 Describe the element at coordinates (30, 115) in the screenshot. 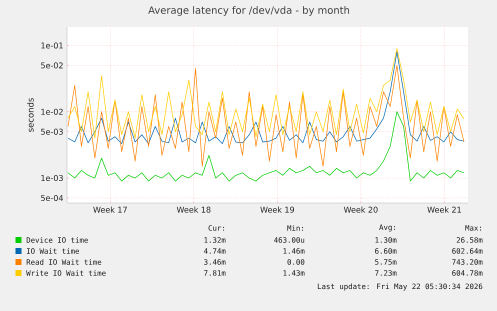

I see `y-axis-title: seconds` at that location.